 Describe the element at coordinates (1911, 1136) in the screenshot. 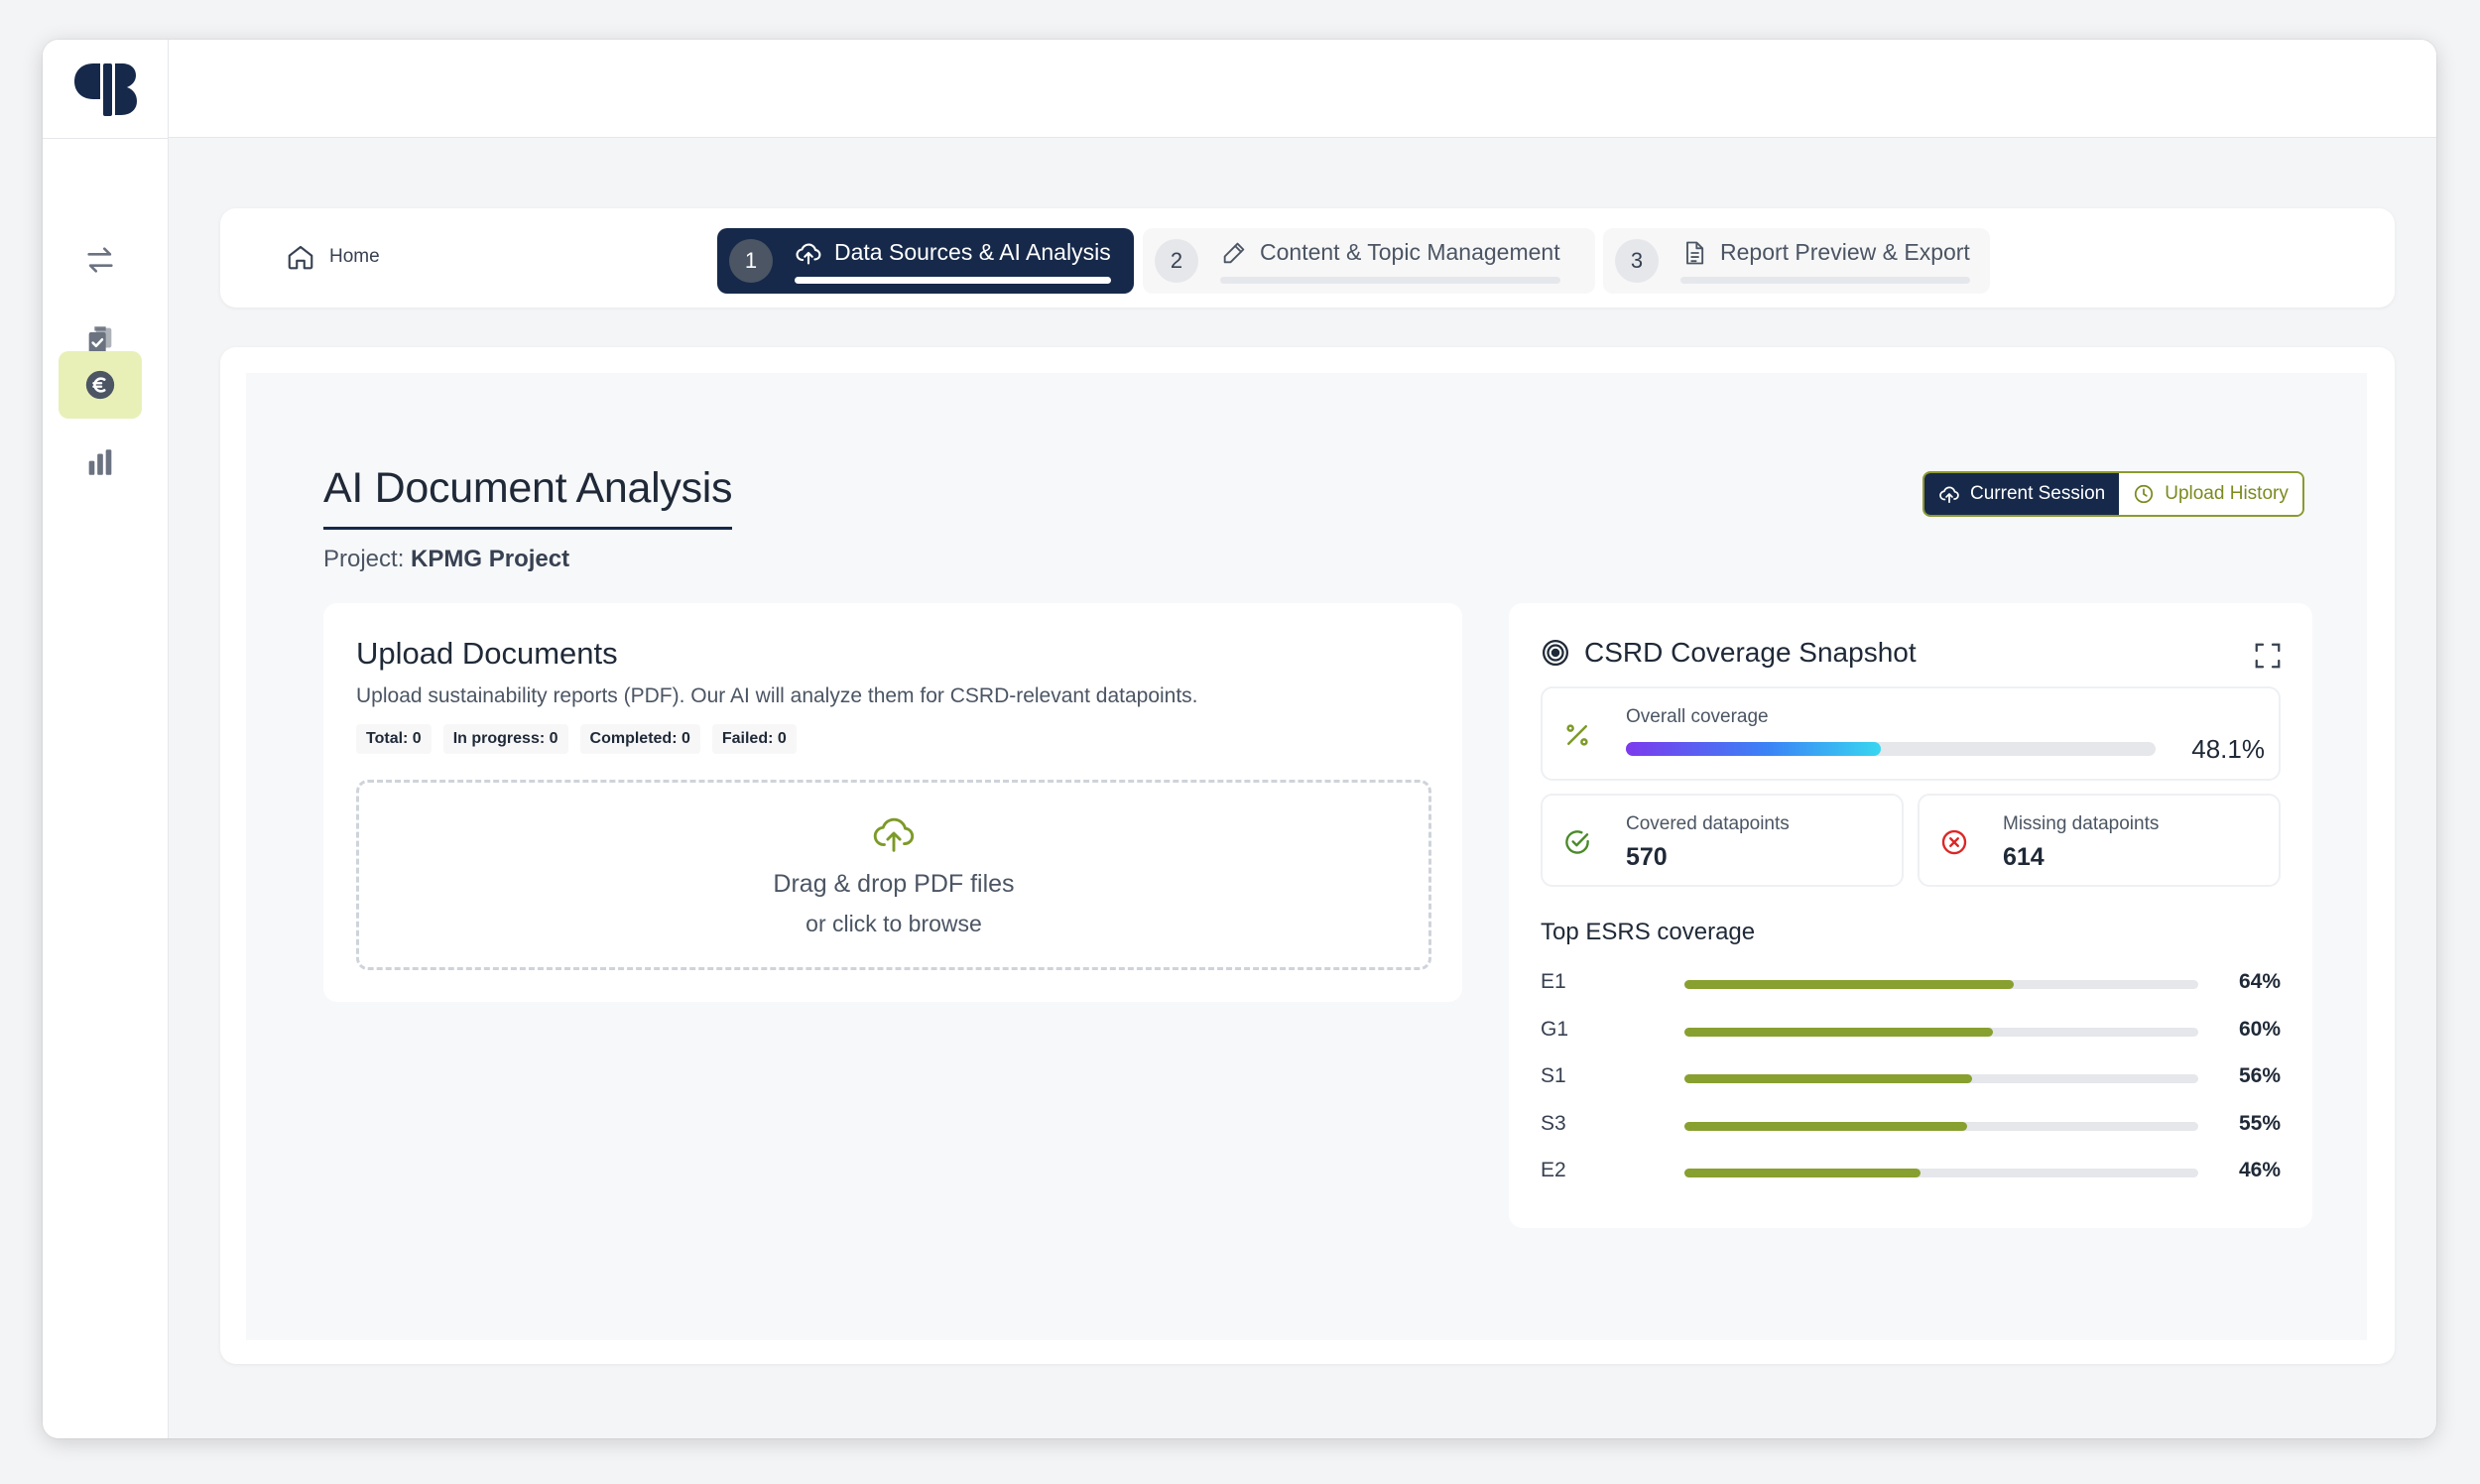

I see `esrs-row: S3 55%` at that location.